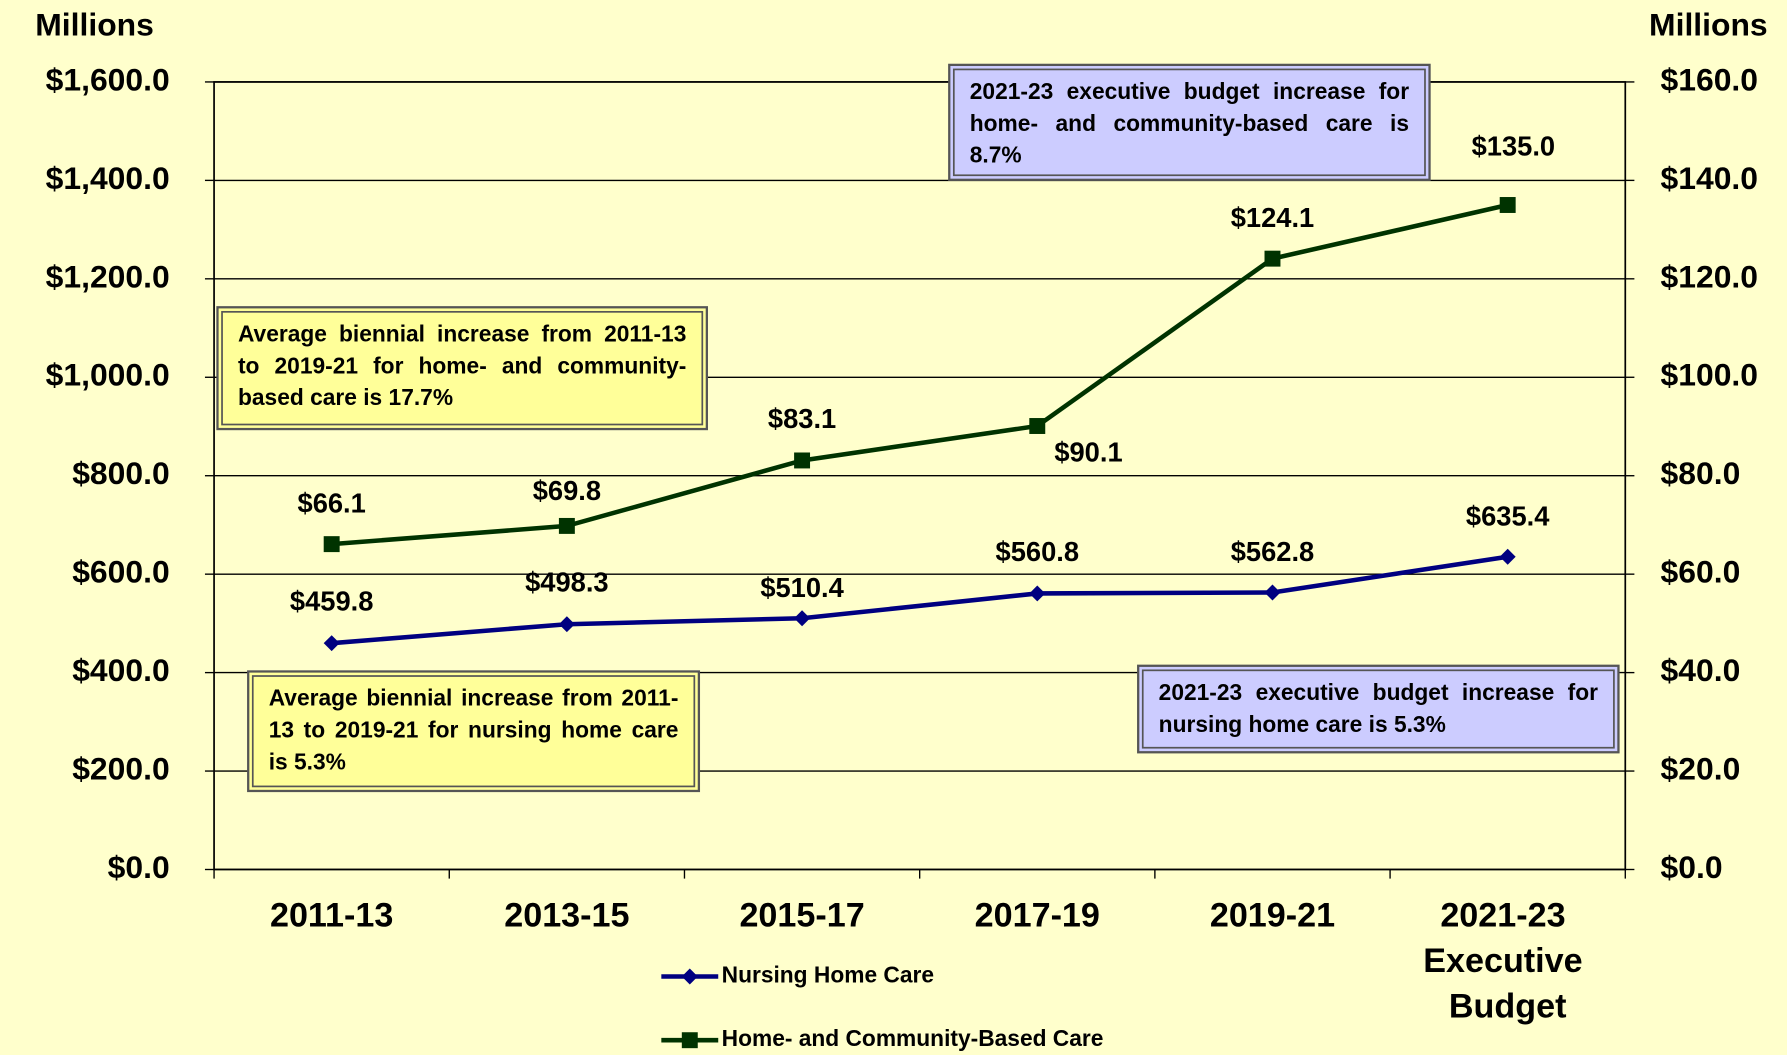 Image resolution: width=1787 pixels, height=1055 pixels. What do you see at coordinates (802, 418) in the screenshot?
I see `data-label: $83.1` at bounding box center [802, 418].